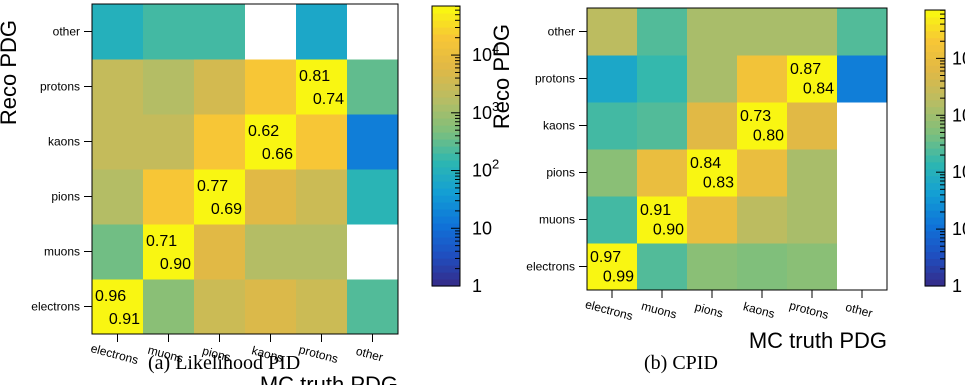 The image size is (965, 385). Describe the element at coordinates (705, 163) in the screenshot. I see `cell-annotation-upper: 0.84` at that location.